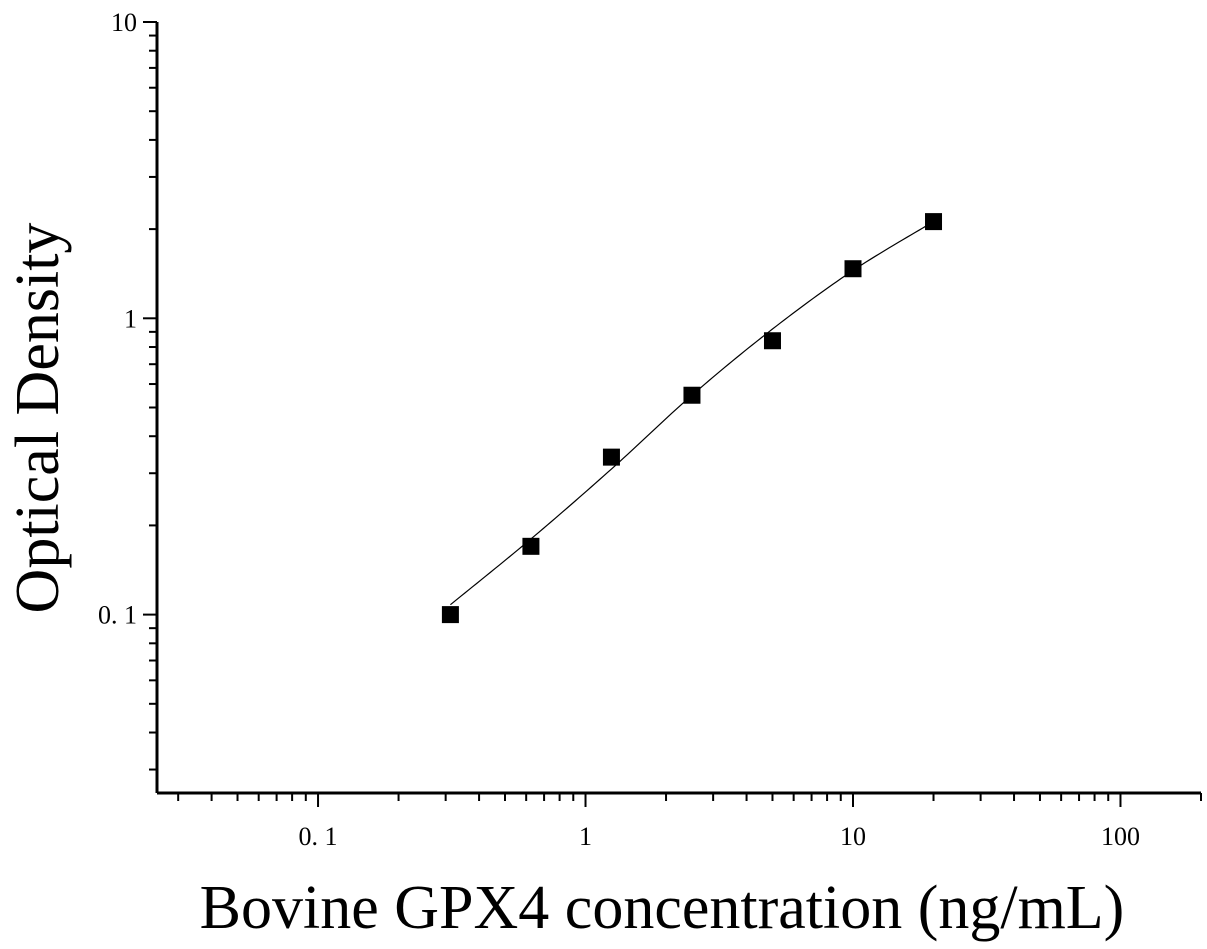  I want to click on x-tick-label: 0. 1, so click(318, 836).